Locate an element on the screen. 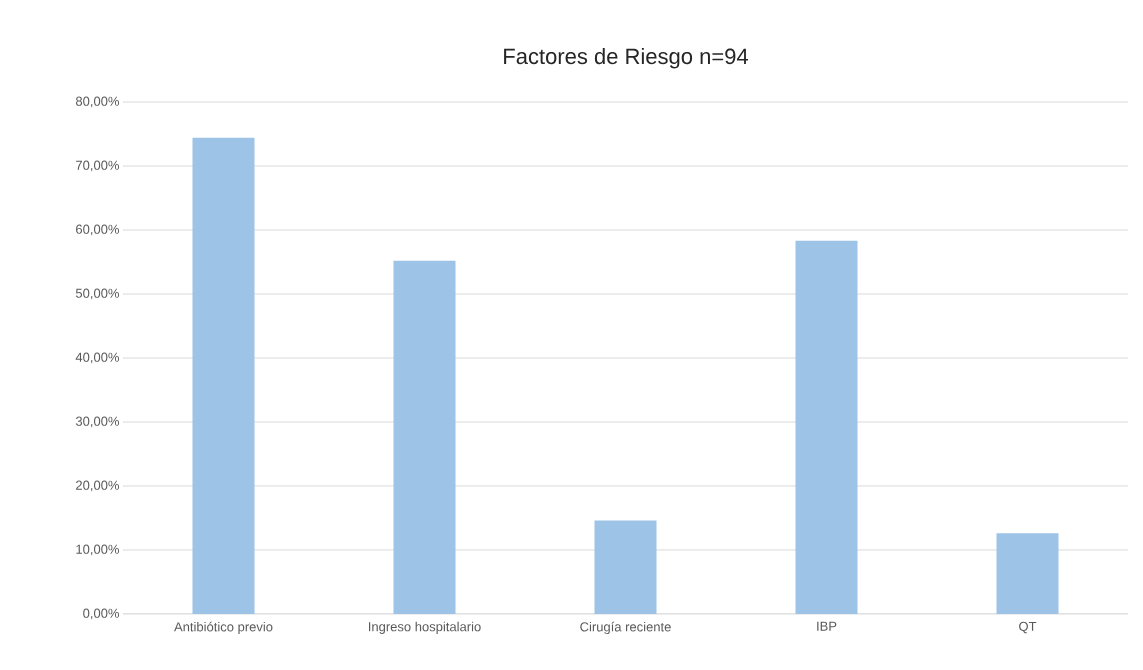  x-tick-label: Cirugía reciente is located at coordinates (625, 628).